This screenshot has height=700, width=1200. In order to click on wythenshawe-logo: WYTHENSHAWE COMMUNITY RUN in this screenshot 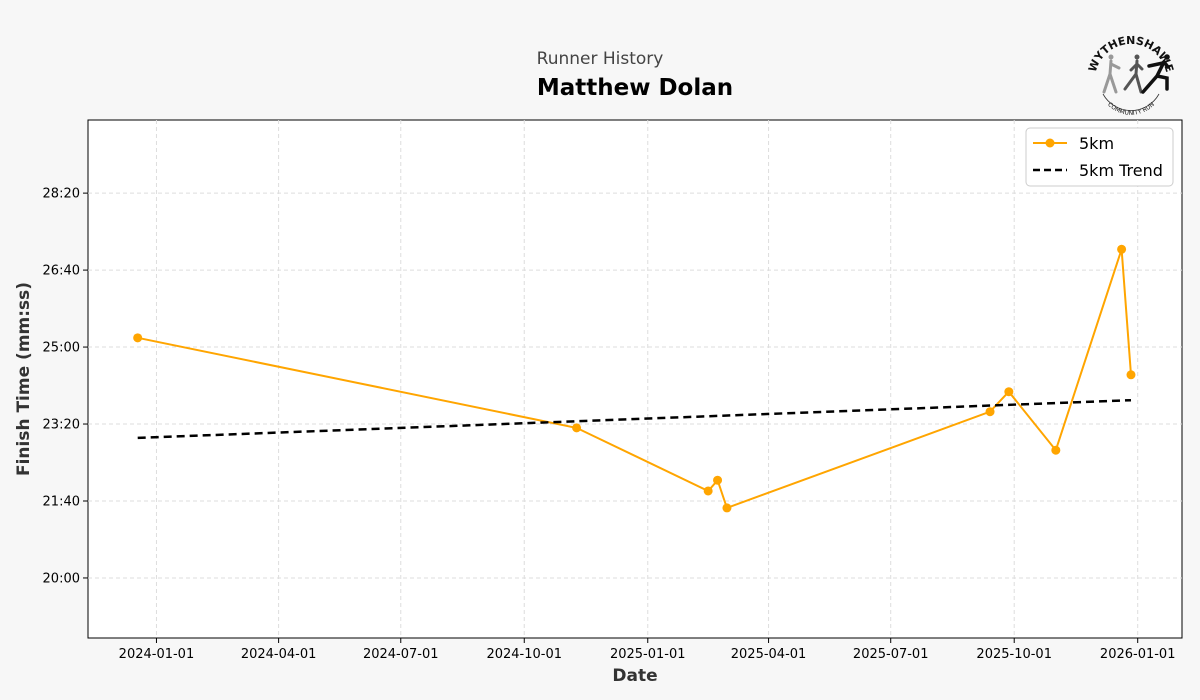, I will do `click(1131, 75)`.